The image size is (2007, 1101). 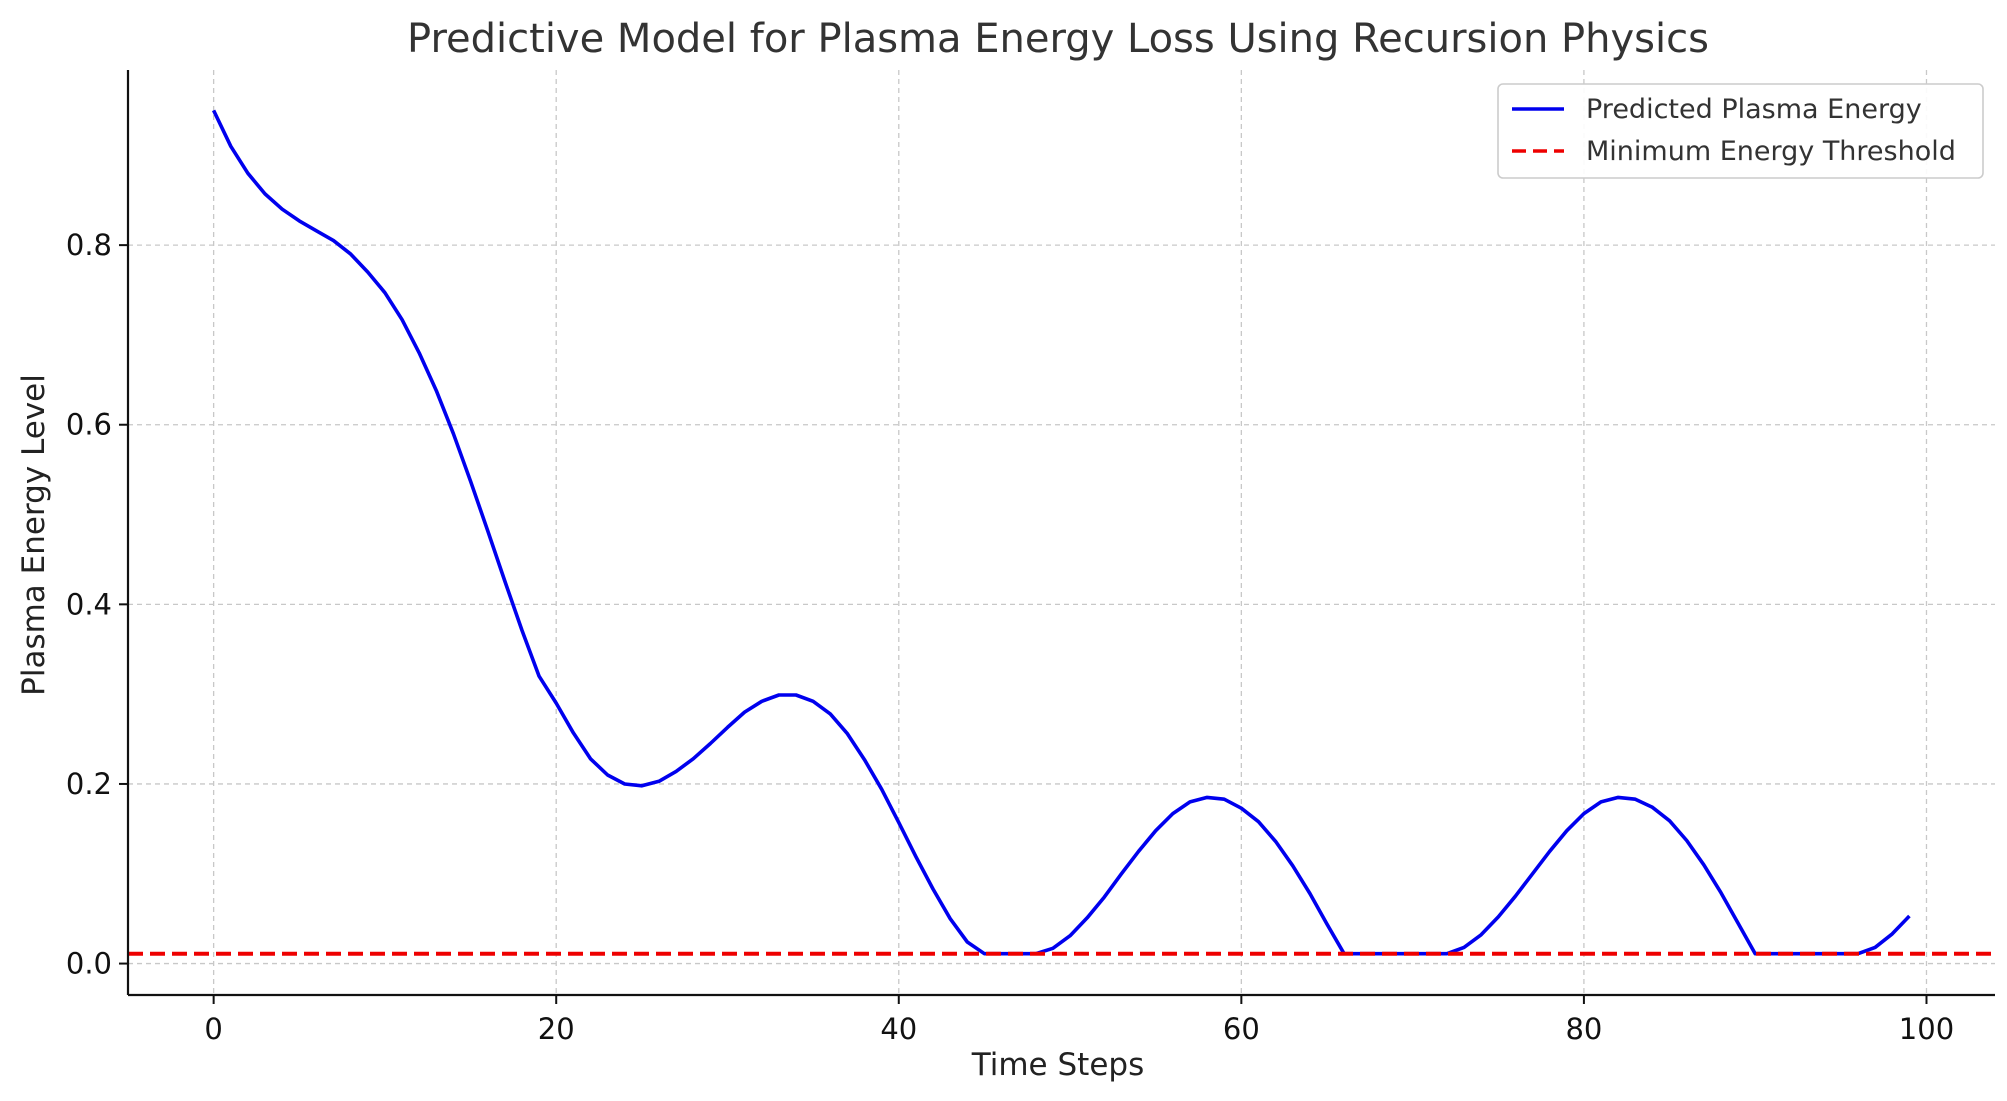 I want to click on x-tick-label: 20, so click(x=556, y=1029).